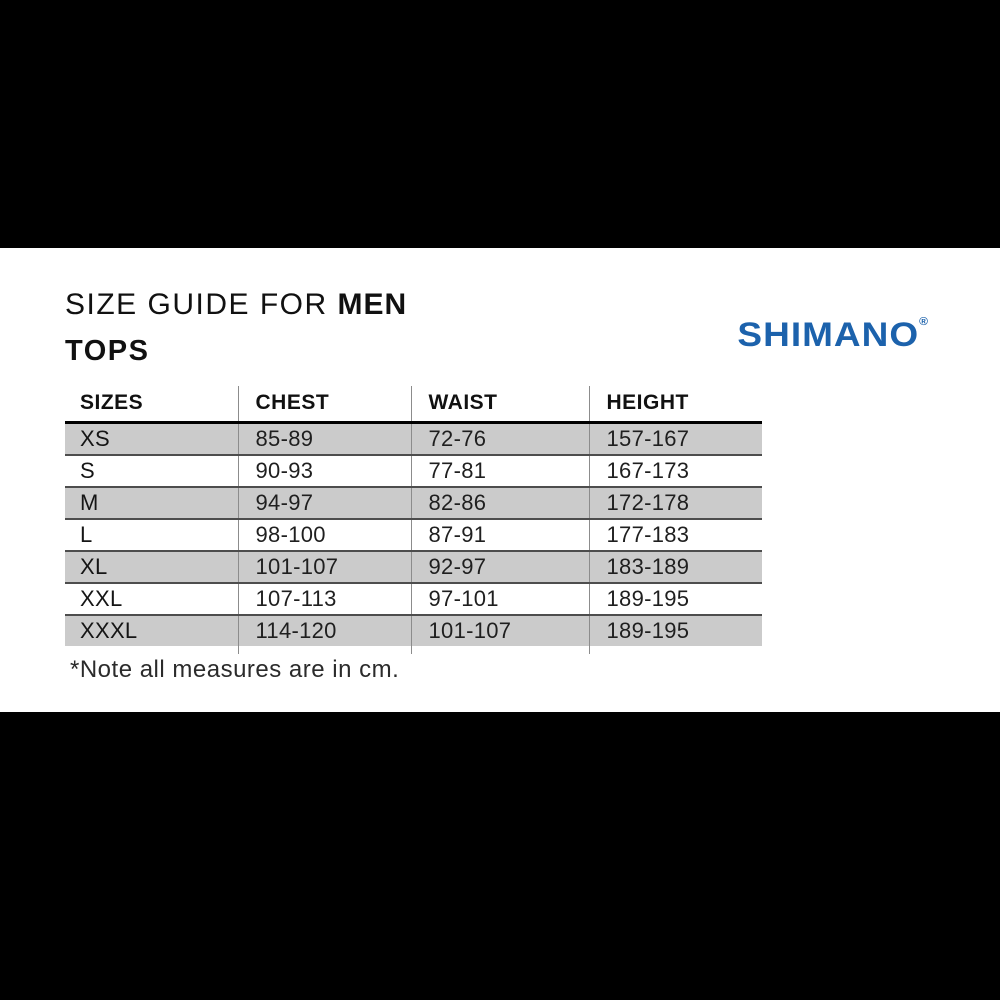 This screenshot has height=1000, width=1000. What do you see at coordinates (107, 351) in the screenshot?
I see `section-title: TOPS` at bounding box center [107, 351].